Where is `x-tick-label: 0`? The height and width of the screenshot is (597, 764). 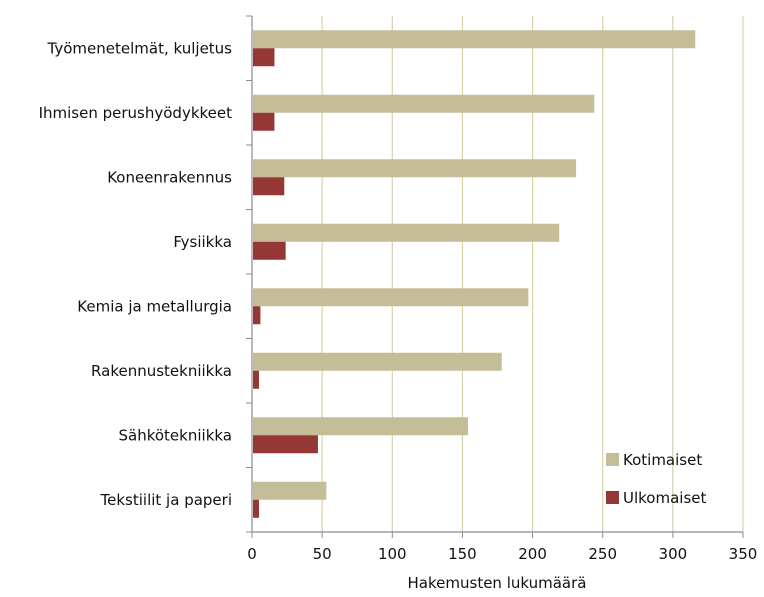
x-tick-label: 0 is located at coordinates (252, 554).